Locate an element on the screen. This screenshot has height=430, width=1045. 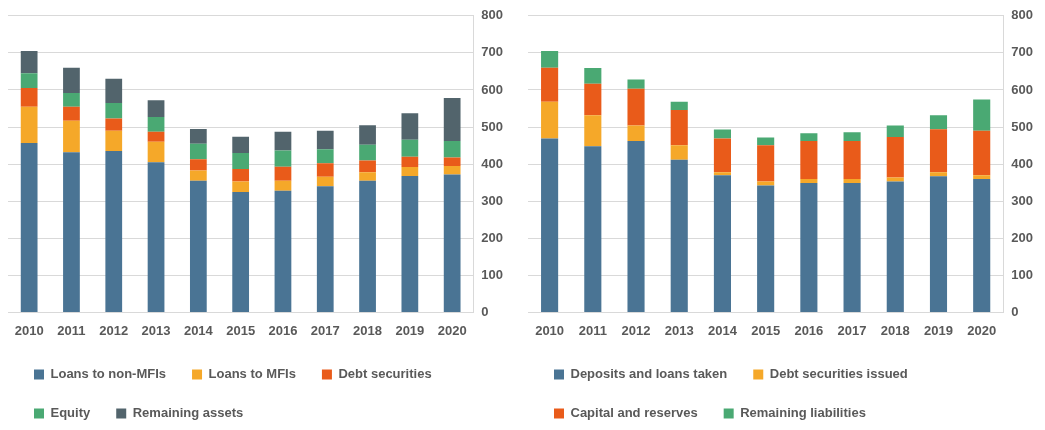
legend-label: Loans to non-MFIs is located at coordinates (108, 374).